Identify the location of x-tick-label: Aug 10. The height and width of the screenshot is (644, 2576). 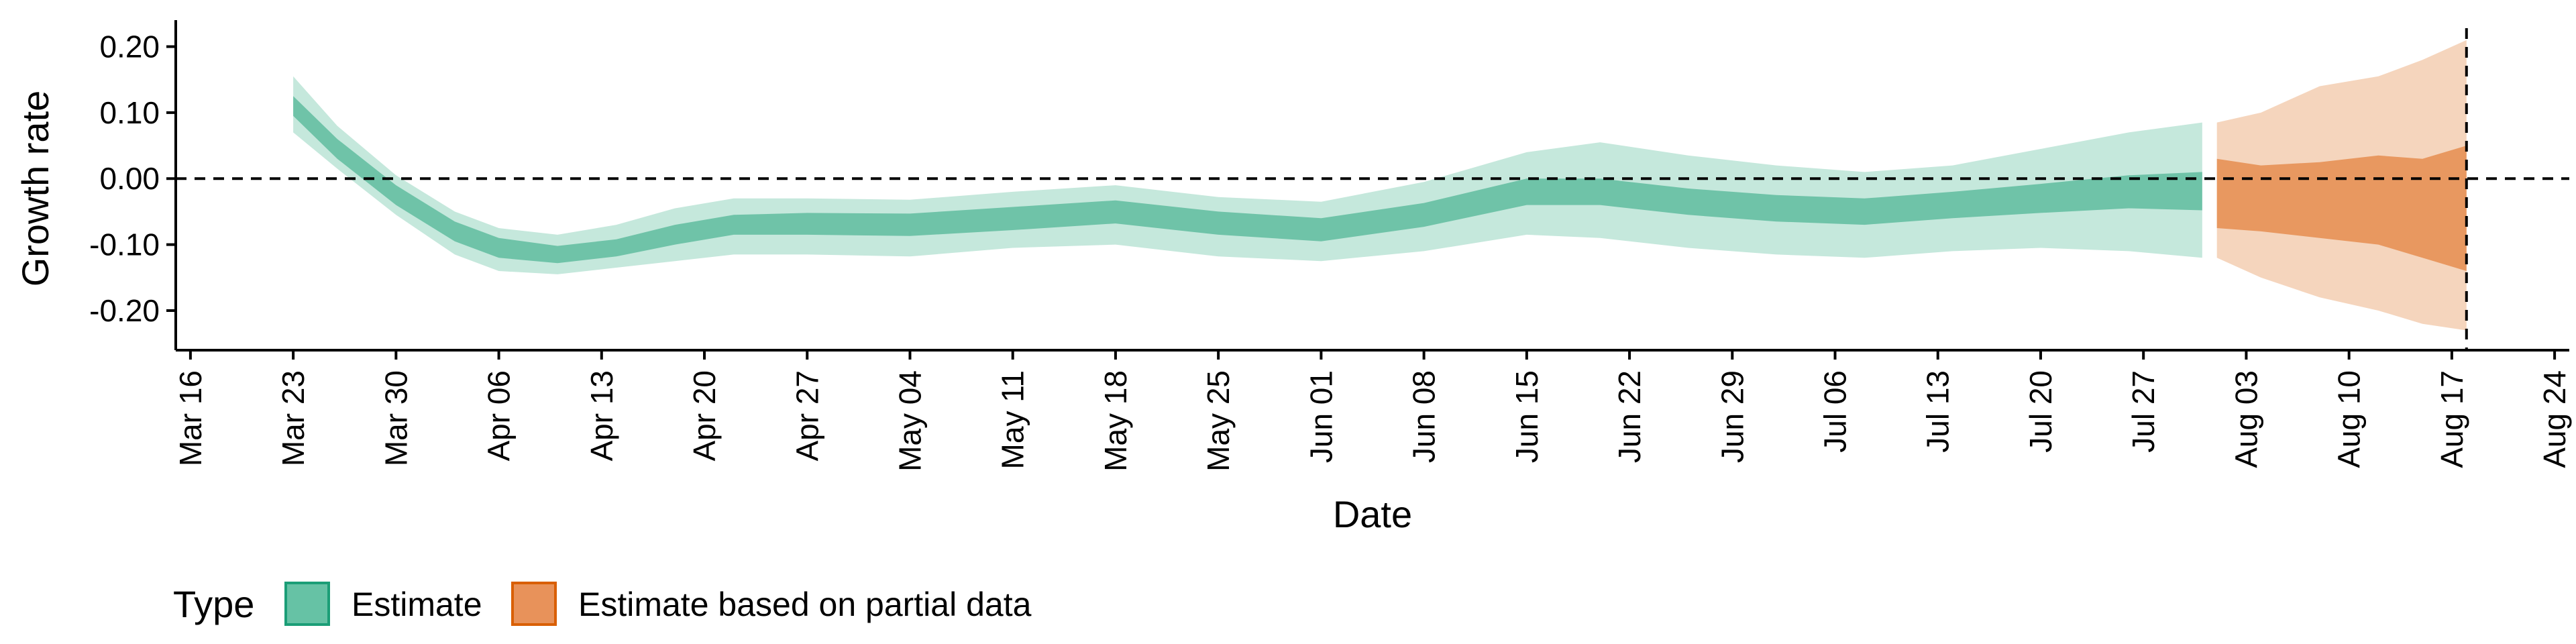
(2349, 419).